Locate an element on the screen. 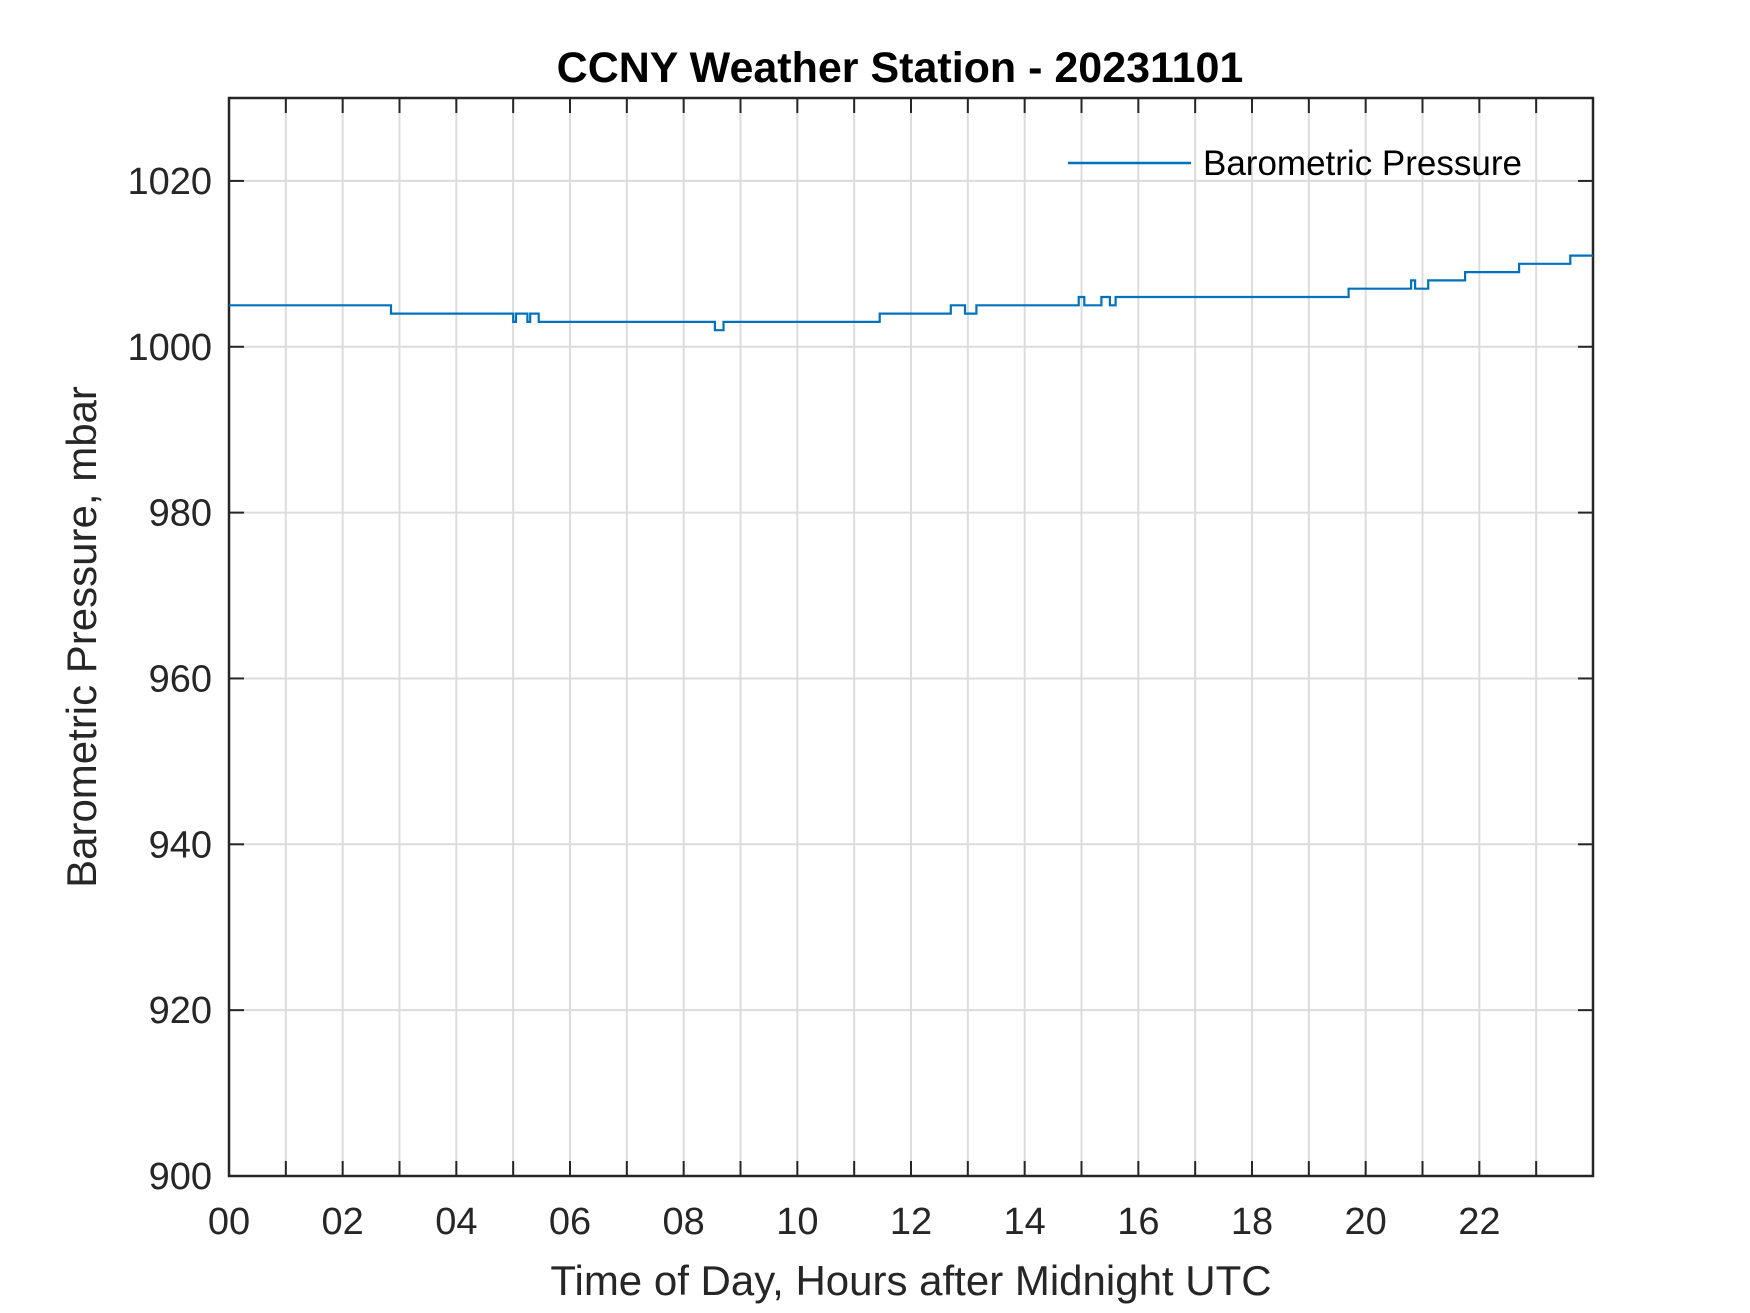 This screenshot has width=1750, height=1313. y-tick-label: 920 is located at coordinates (180, 1011).